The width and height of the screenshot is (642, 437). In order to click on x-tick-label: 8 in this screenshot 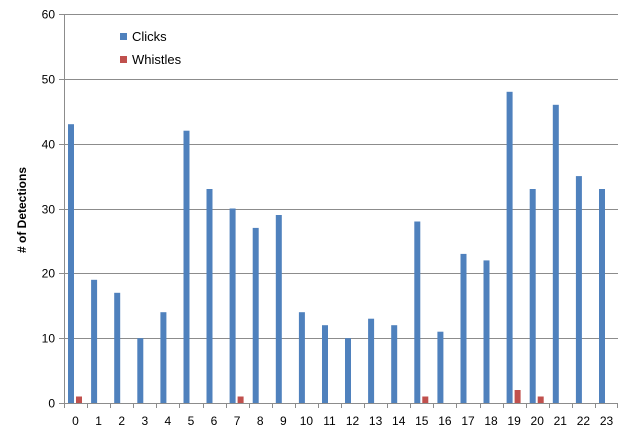, I will do `click(260, 421)`.